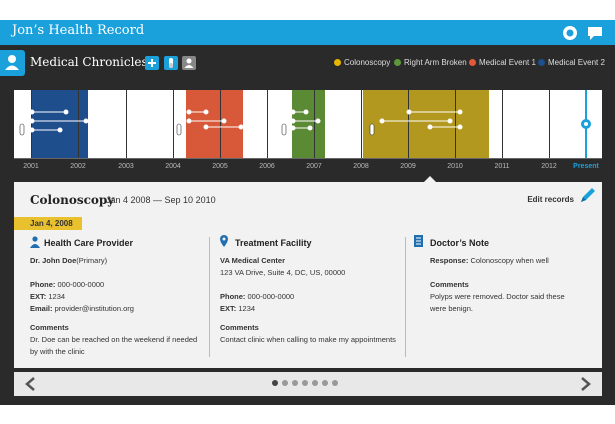 This screenshot has height=424, width=615. What do you see at coordinates (550, 199) in the screenshot?
I see `edit-records-link: Edit records` at bounding box center [550, 199].